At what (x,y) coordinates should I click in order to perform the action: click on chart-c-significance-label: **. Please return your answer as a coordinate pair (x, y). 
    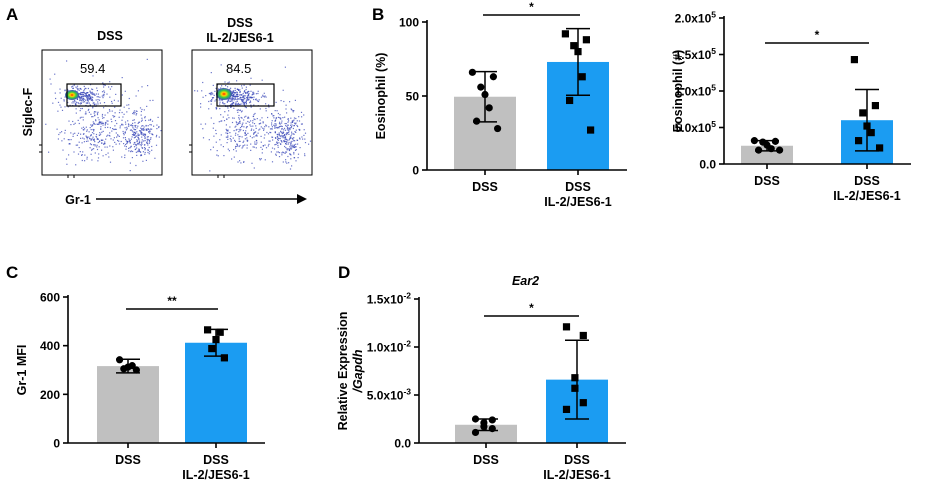
    Looking at the image, I should click on (172, 301).